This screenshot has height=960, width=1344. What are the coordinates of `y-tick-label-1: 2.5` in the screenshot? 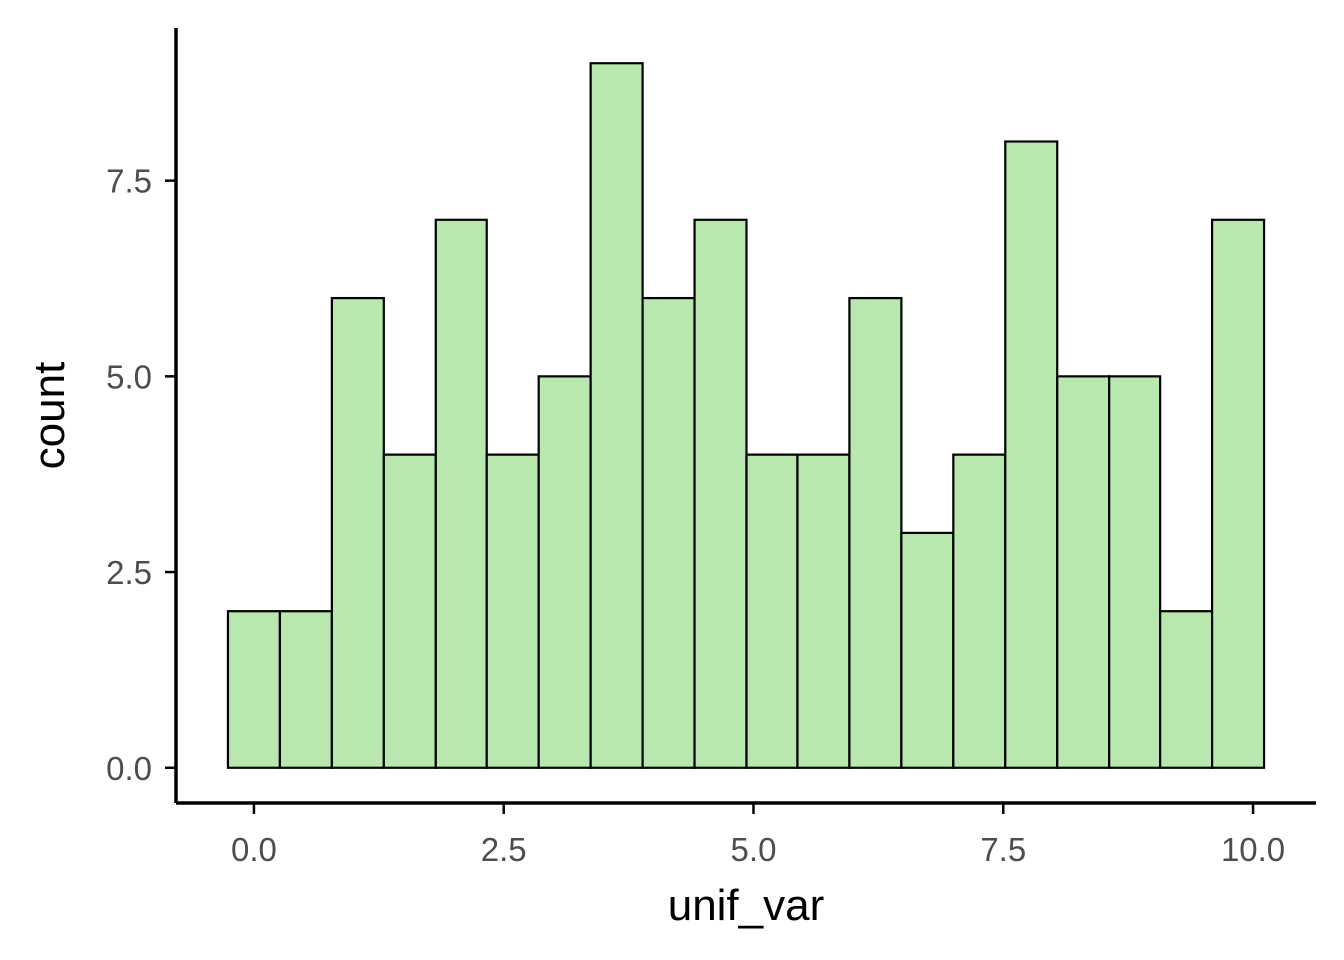 It's located at (129, 572).